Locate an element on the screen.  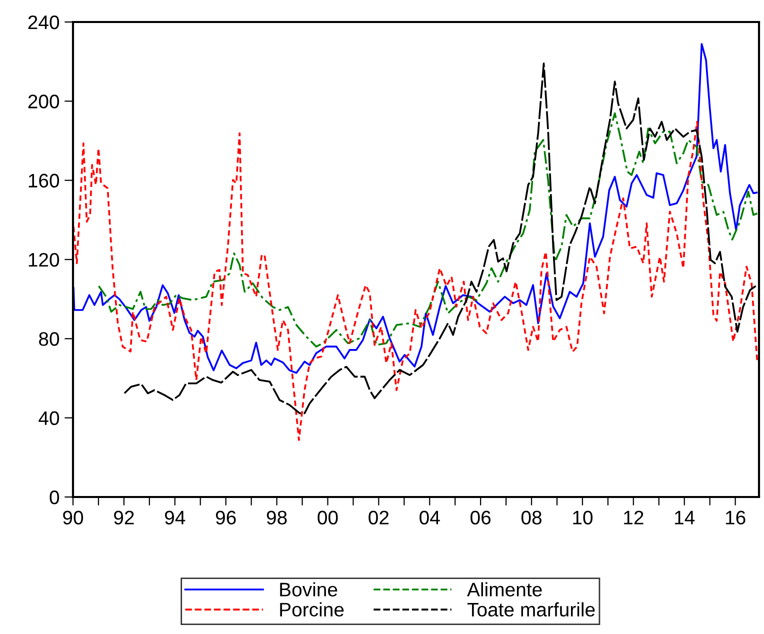
y-tick-label: 120 is located at coordinates (44, 259).